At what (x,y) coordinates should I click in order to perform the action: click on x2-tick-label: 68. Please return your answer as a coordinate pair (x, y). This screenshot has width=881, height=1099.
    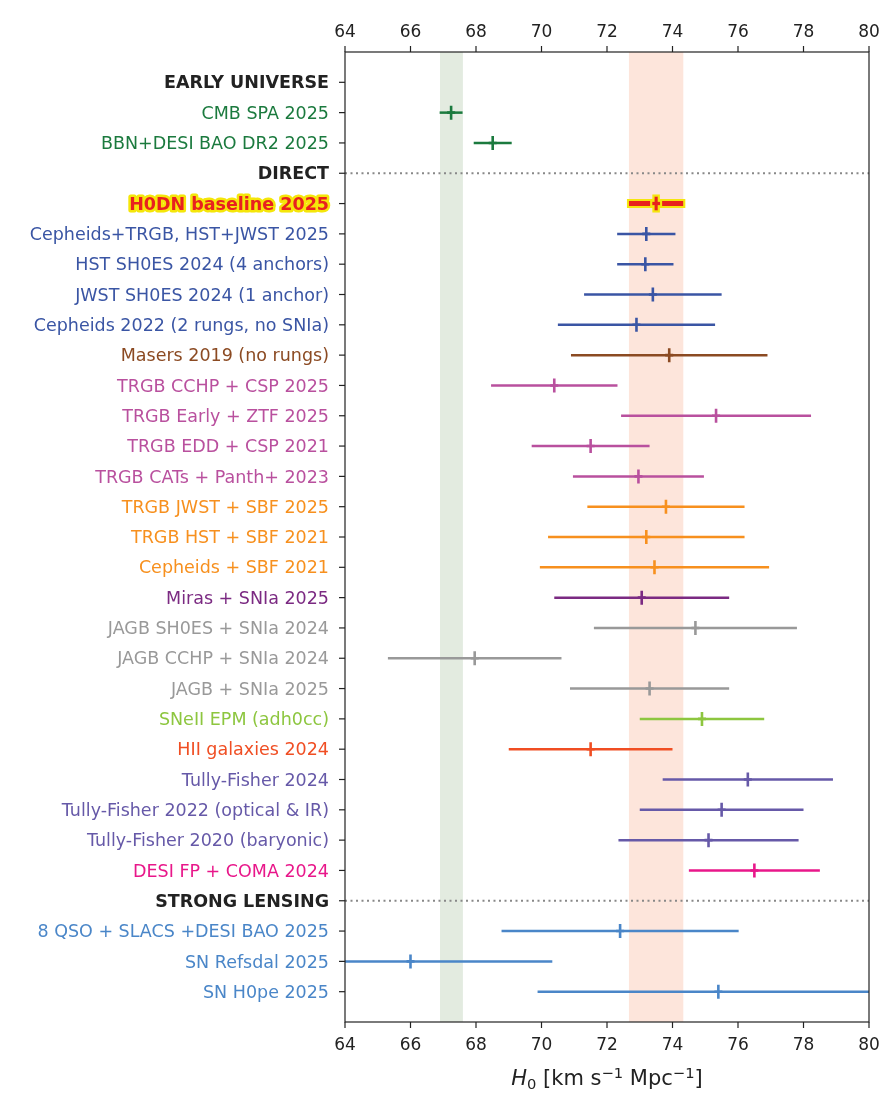
    Looking at the image, I should click on (476, 1044).